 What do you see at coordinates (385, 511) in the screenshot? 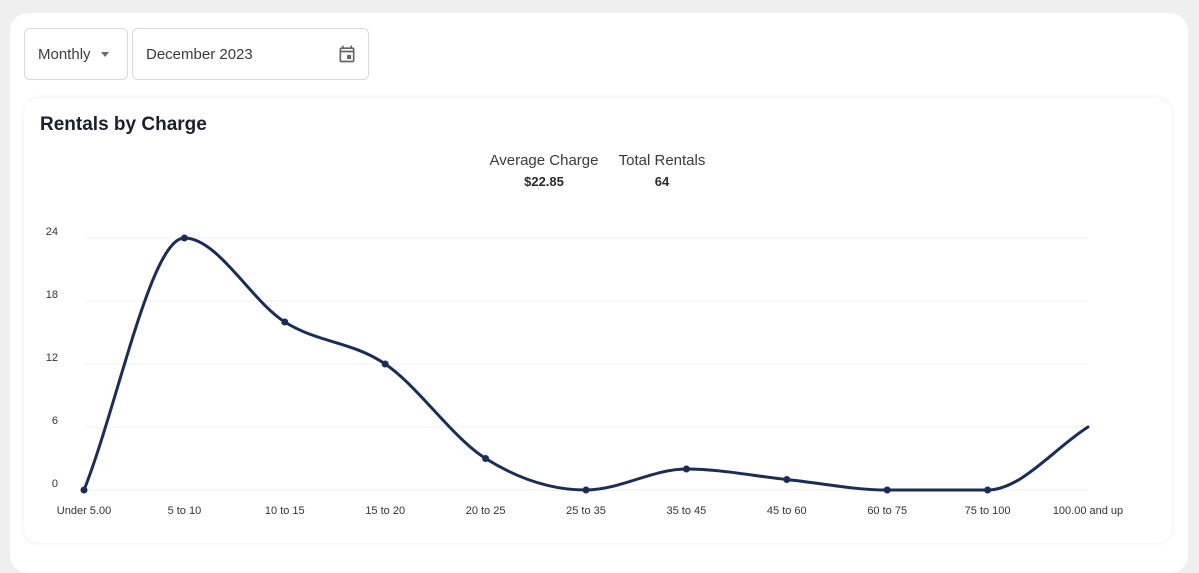
I see `x-tick-label: 15 to 20` at bounding box center [385, 511].